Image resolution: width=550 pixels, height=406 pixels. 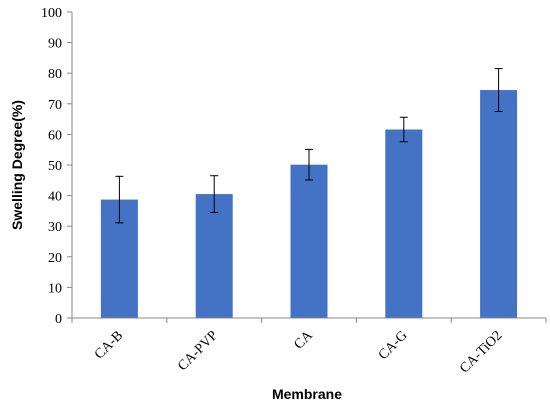 What do you see at coordinates (55, 258) in the screenshot?
I see `y-tick-label: 20` at bounding box center [55, 258].